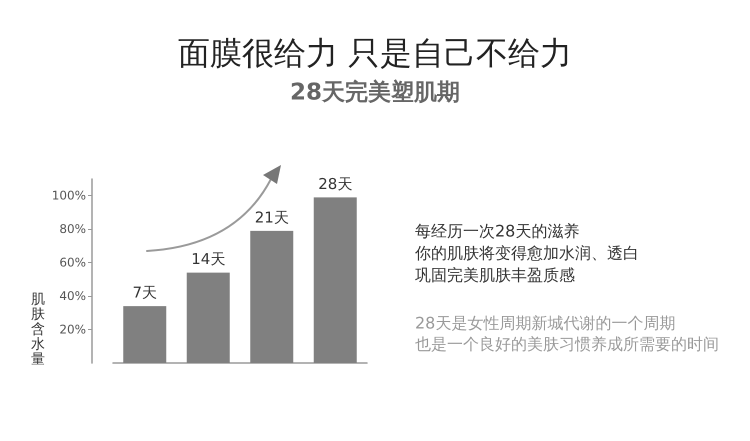 Image resolution: width=750 pixels, height=441 pixels. Describe the element at coordinates (72, 296) in the screenshot. I see `y-tick-label: 40%` at that location.